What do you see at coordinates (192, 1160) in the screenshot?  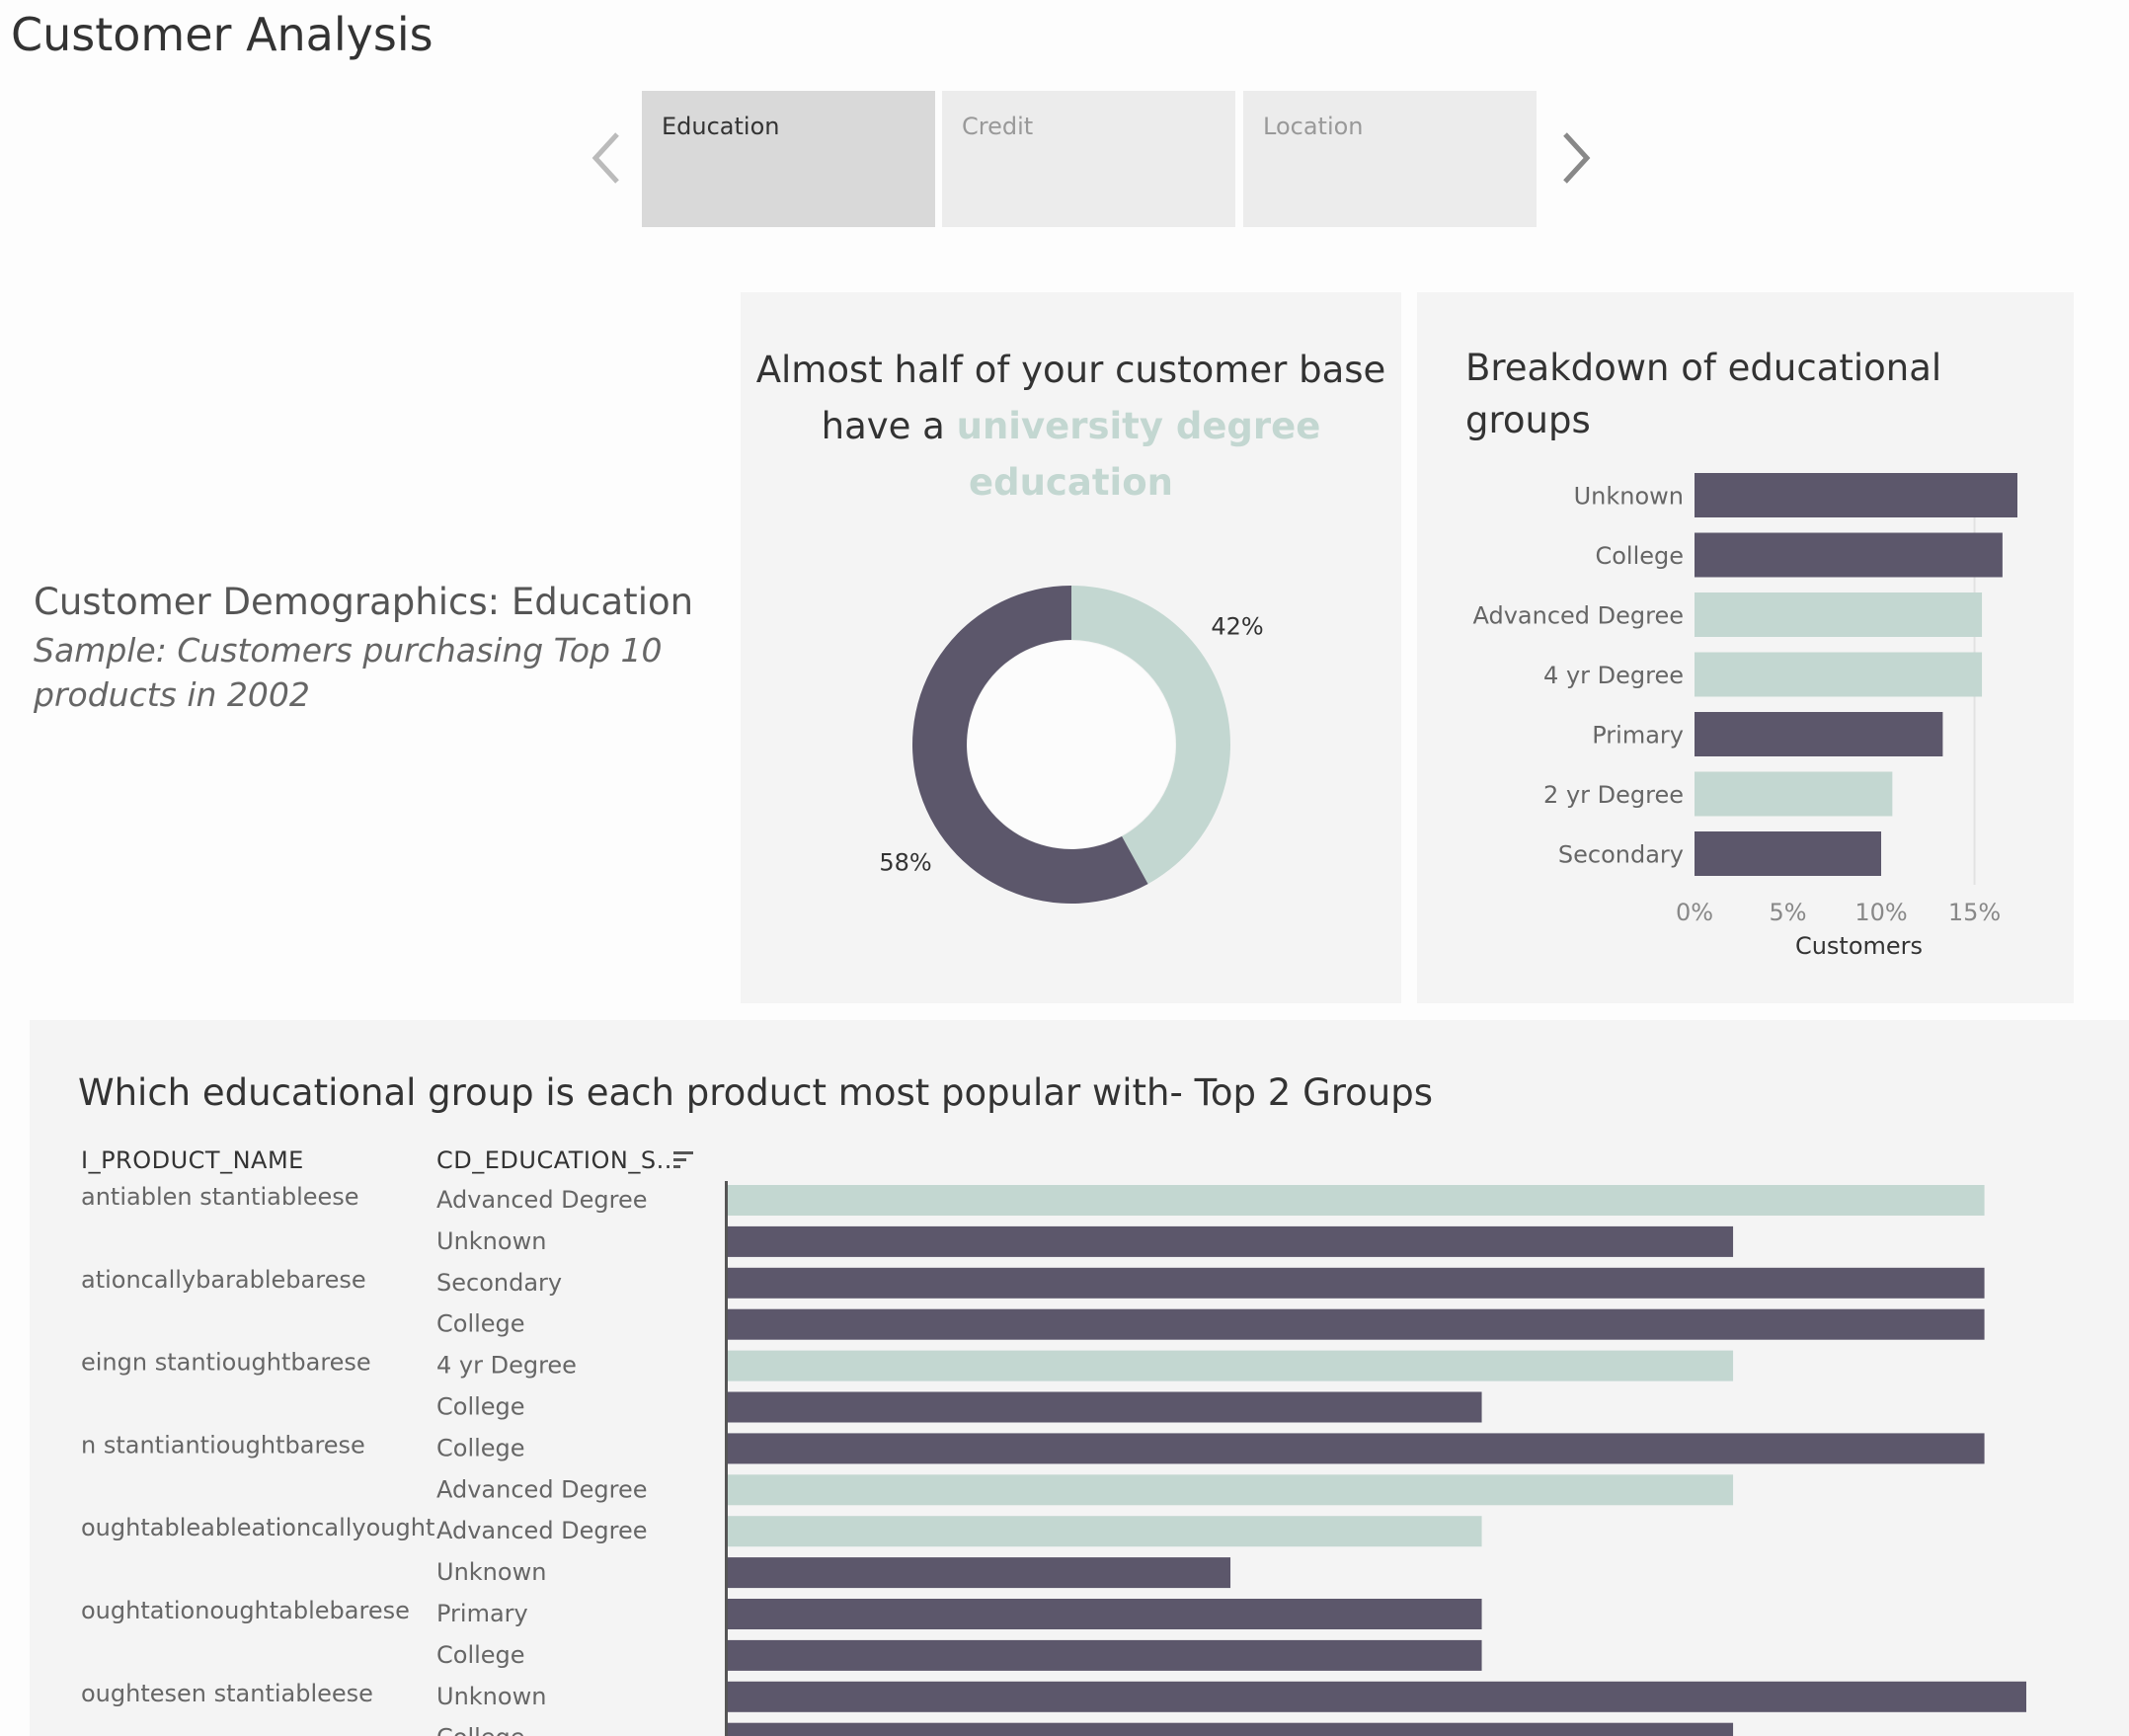 I see `product-column-header: I_PRODUCT_NAME` at bounding box center [192, 1160].